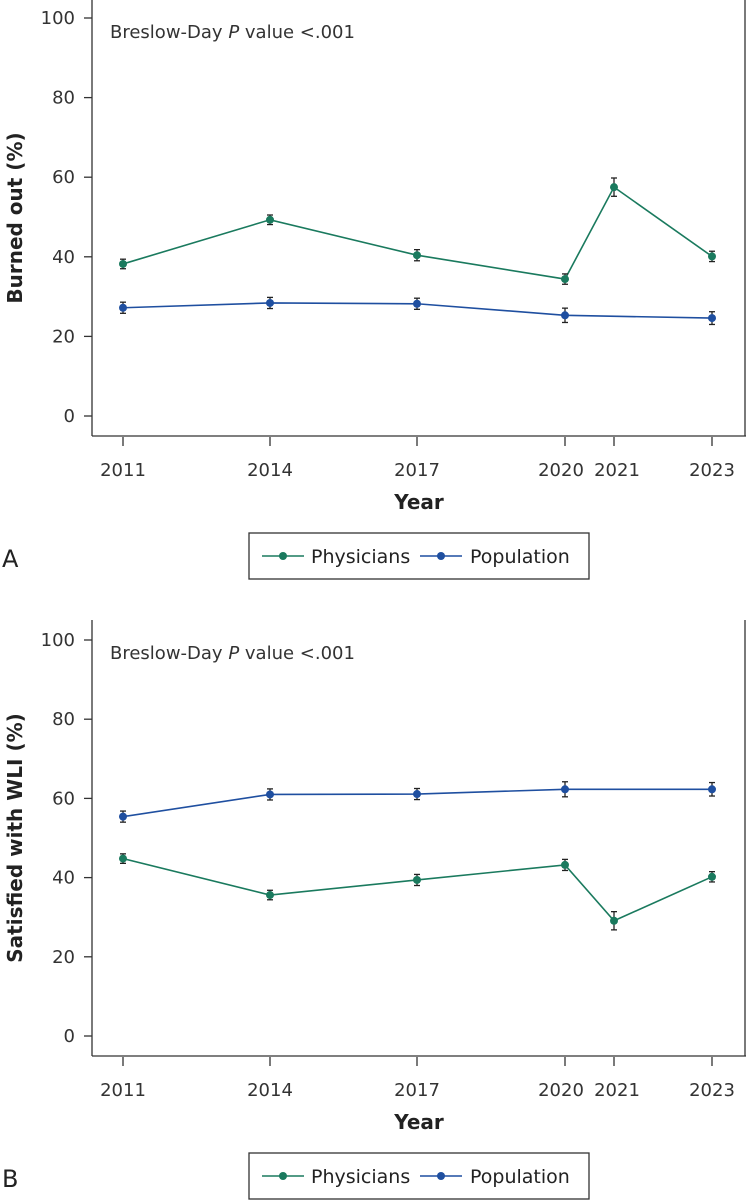  What do you see at coordinates (15, 217) in the screenshot?
I see `y-axis-label: Burned out (%)` at bounding box center [15, 217].